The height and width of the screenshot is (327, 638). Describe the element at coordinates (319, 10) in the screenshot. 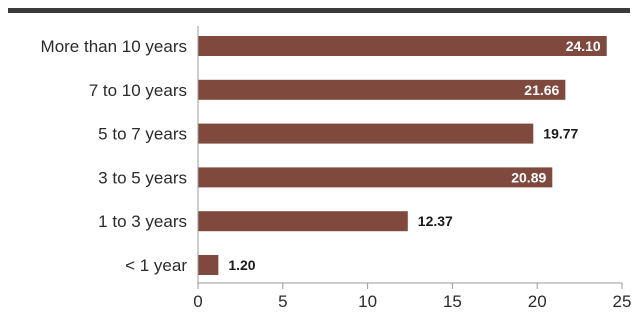

I see `top-rule` at that location.